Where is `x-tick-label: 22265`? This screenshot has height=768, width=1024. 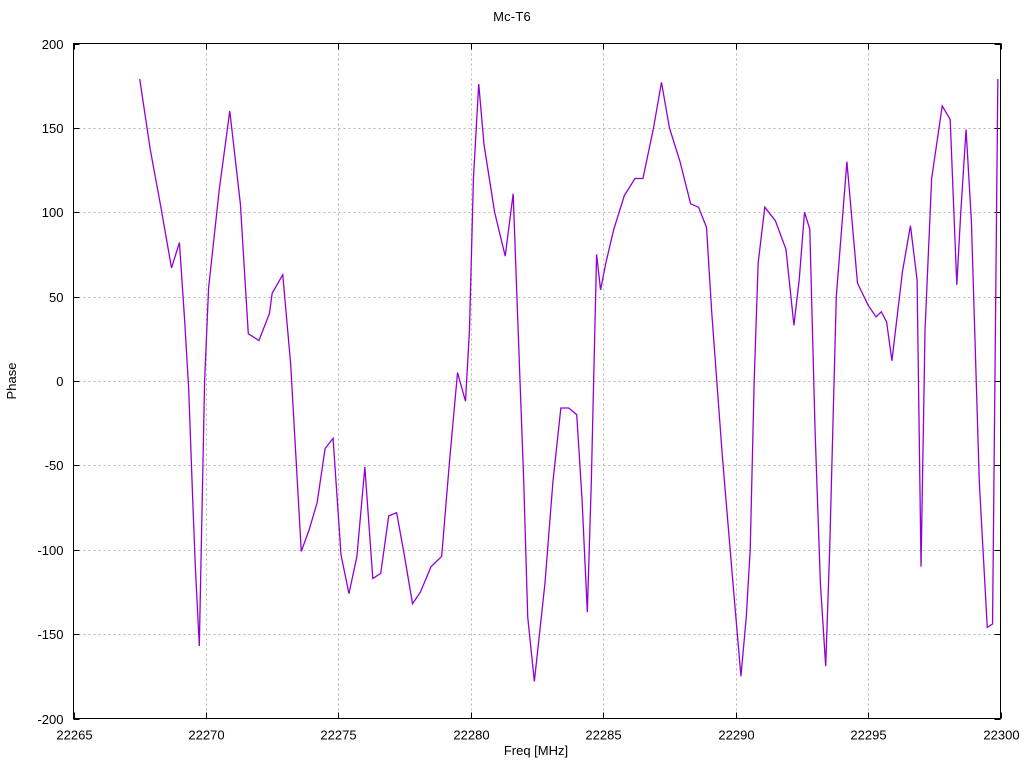 x-tick-label: 22265 is located at coordinates (74, 735).